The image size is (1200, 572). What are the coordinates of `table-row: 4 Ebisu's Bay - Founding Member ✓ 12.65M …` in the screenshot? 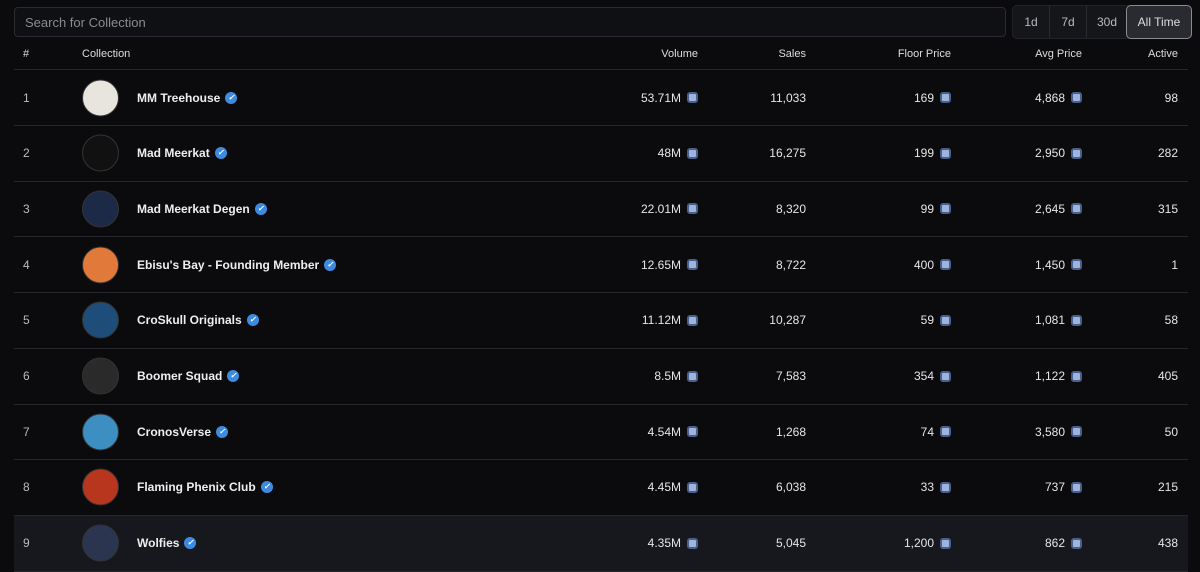 It's located at (601, 265).